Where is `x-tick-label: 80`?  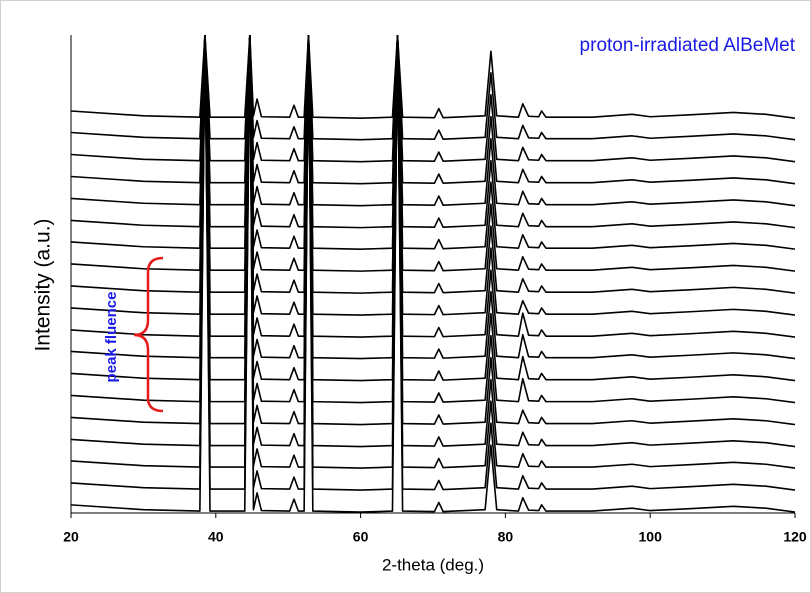
x-tick-label: 80 is located at coordinates (506, 537).